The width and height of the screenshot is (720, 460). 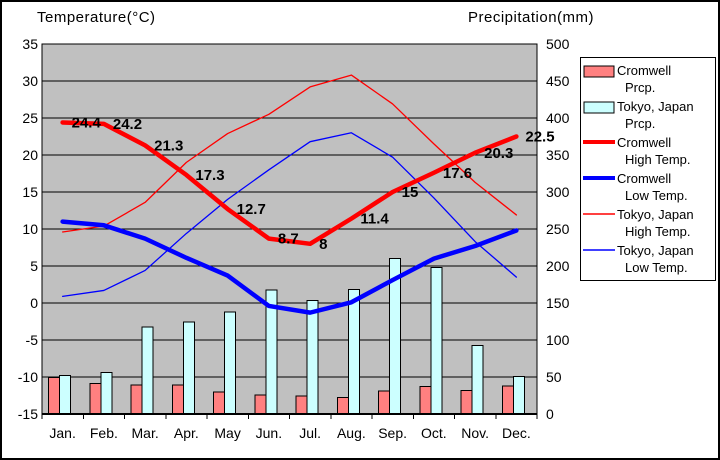 What do you see at coordinates (104, 433) in the screenshot?
I see `x-axis-month-label: Feb.` at bounding box center [104, 433].